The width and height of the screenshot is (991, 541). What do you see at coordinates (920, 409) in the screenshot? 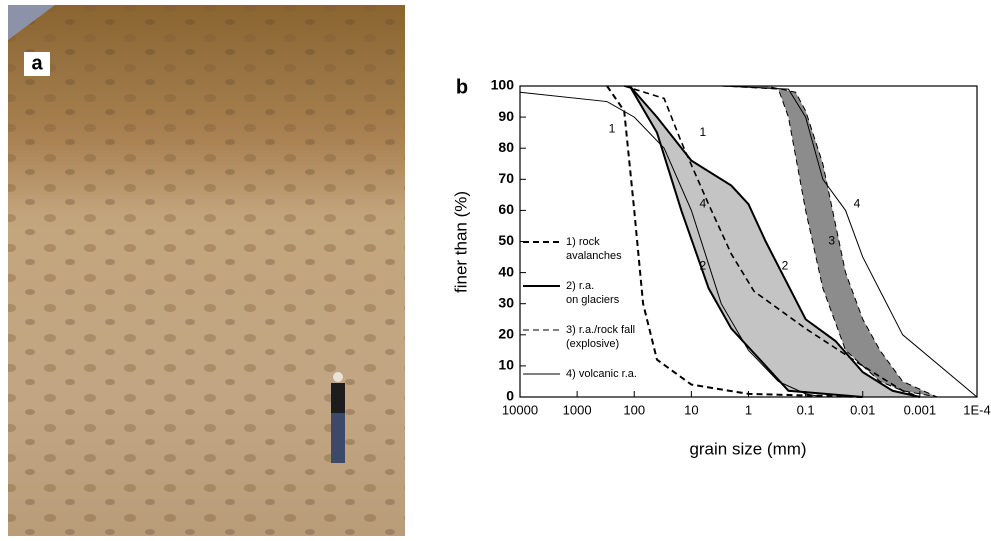
I see `x-tick-label: 0.001` at bounding box center [920, 409].